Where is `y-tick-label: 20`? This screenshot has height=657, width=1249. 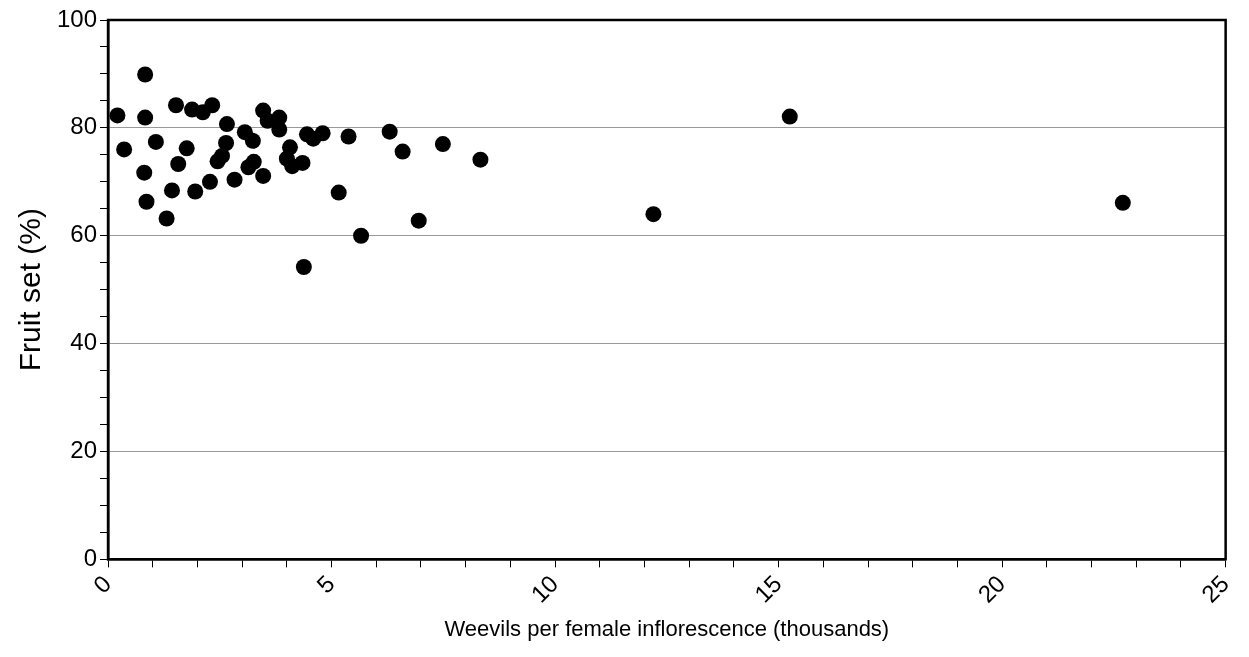
y-tick-label: 20 is located at coordinates (84, 450).